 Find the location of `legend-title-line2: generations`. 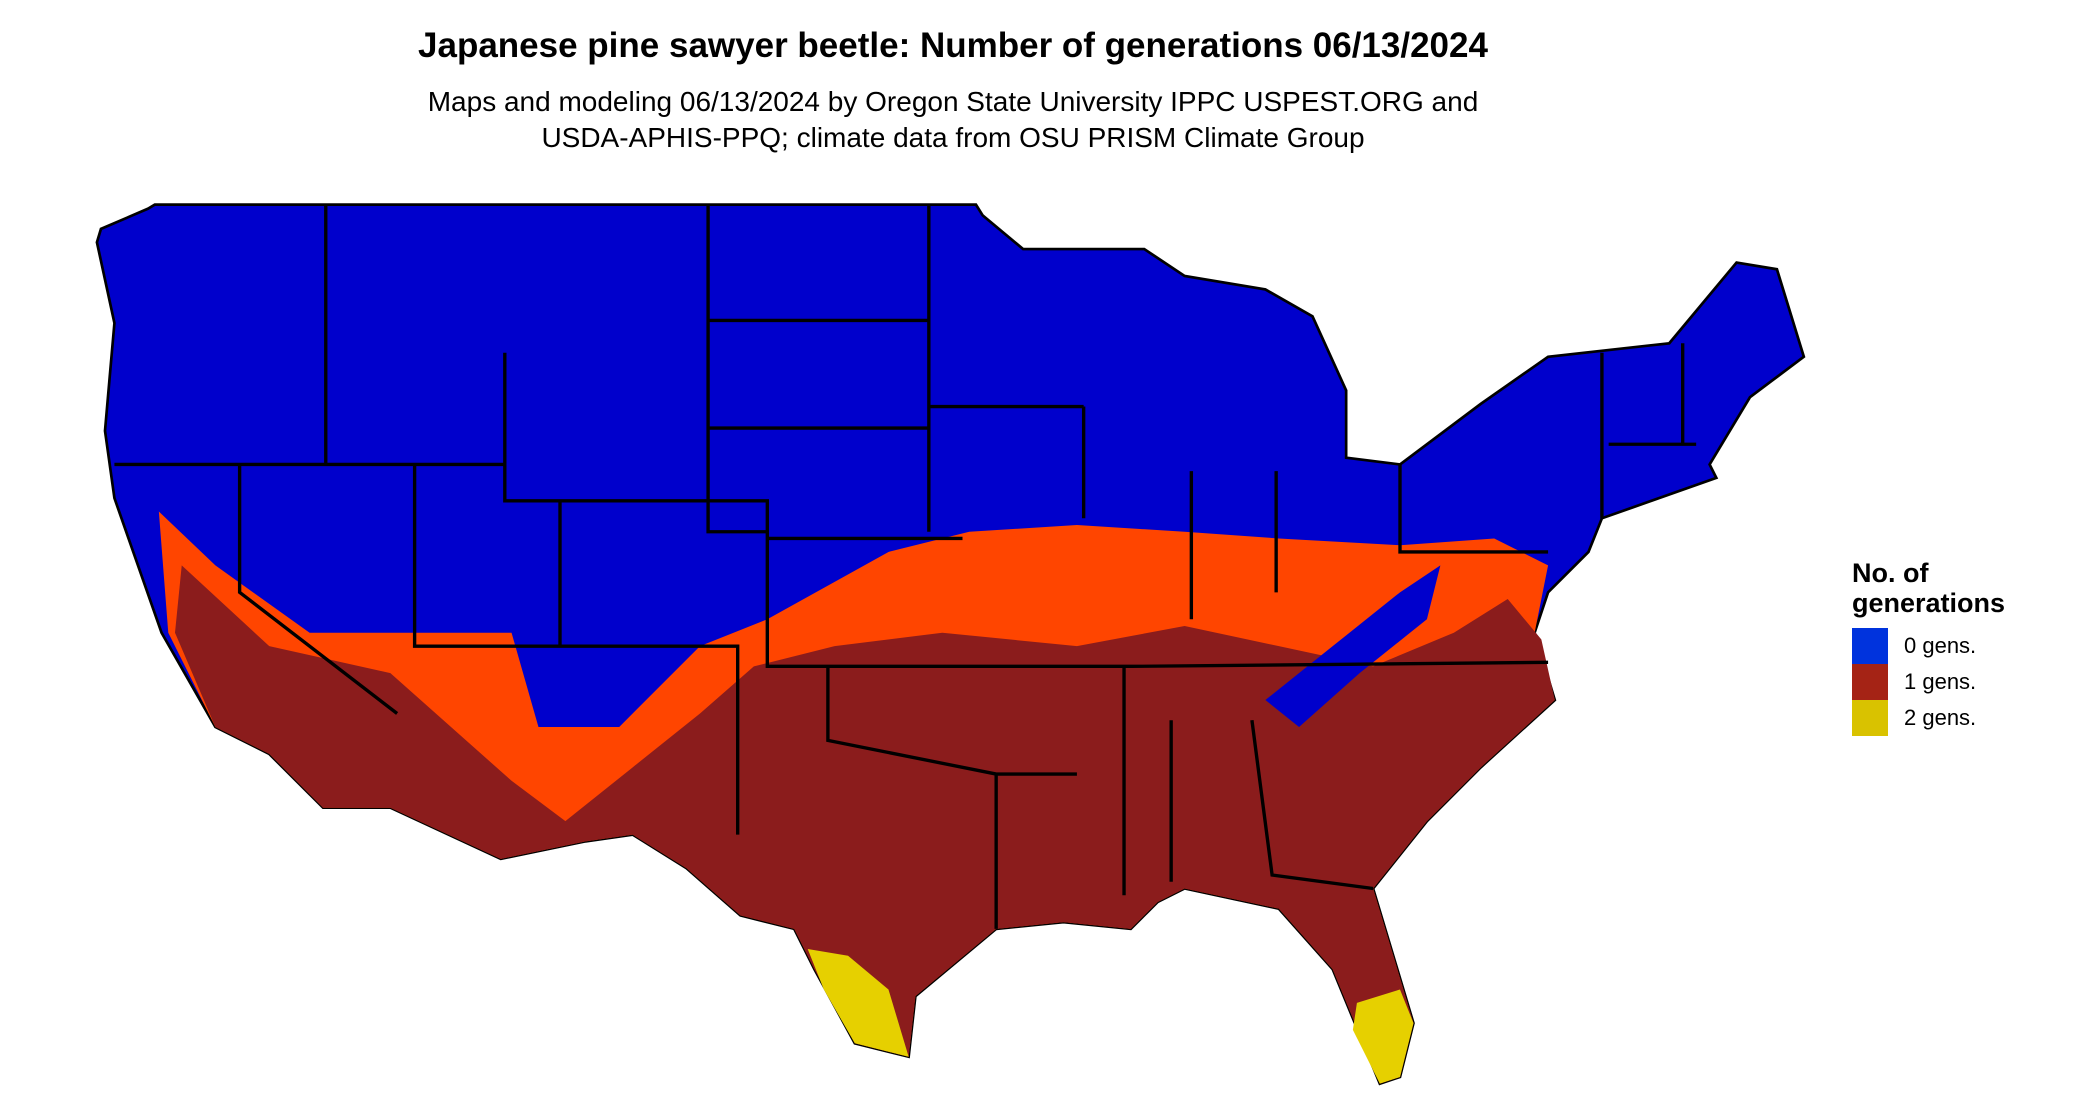

legend-title-line2: generations is located at coordinates (1929, 603).